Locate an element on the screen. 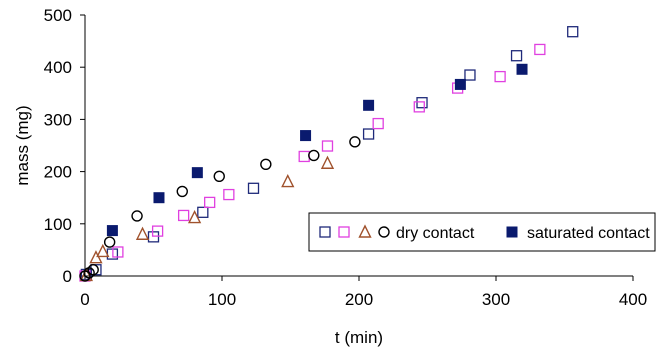 This screenshot has height=351, width=670. legend-marker-dry-circle is located at coordinates (384, 232).